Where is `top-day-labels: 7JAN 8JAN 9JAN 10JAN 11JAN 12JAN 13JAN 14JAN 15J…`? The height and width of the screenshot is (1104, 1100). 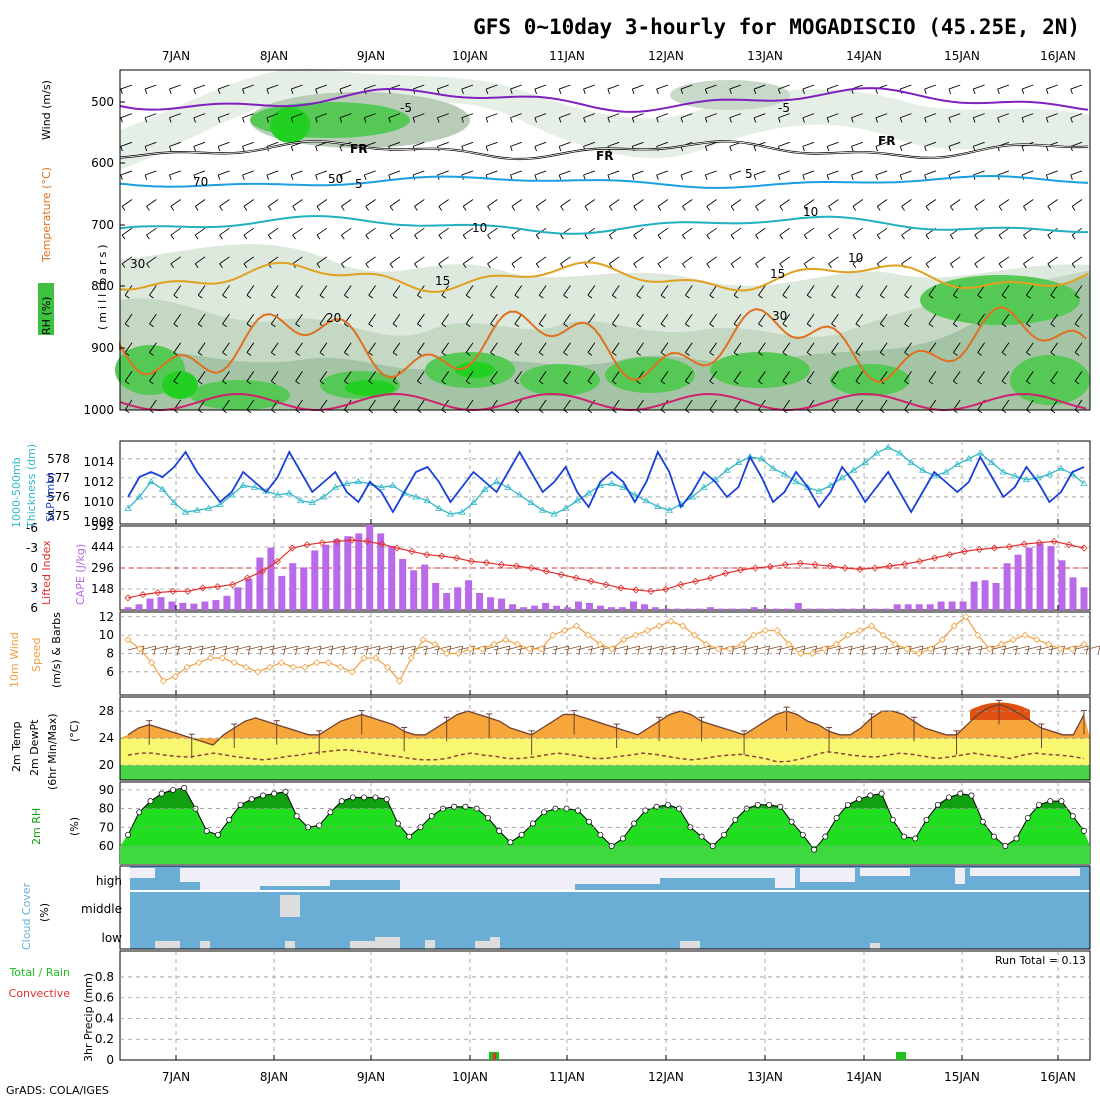
top-day-labels: 7JAN 8JAN 9JAN 10JAN 11JAN 12JAN 13JAN 14JAN 15J… is located at coordinates (619, 56).